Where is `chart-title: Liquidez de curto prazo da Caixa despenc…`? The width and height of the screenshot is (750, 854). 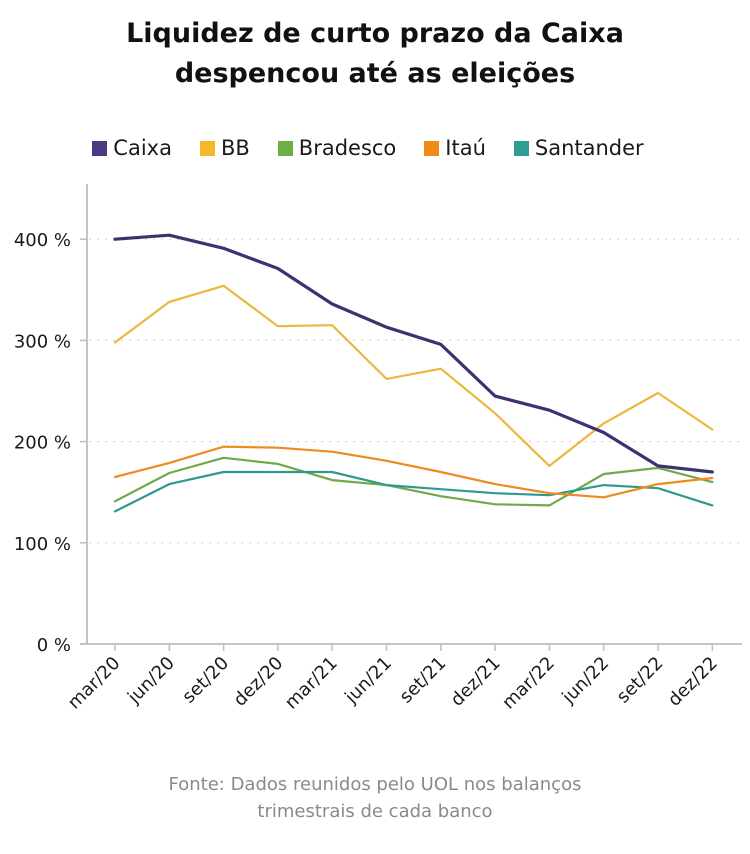 chart-title: Liquidez de curto prazo da Caixa despenc… is located at coordinates (375, 54).